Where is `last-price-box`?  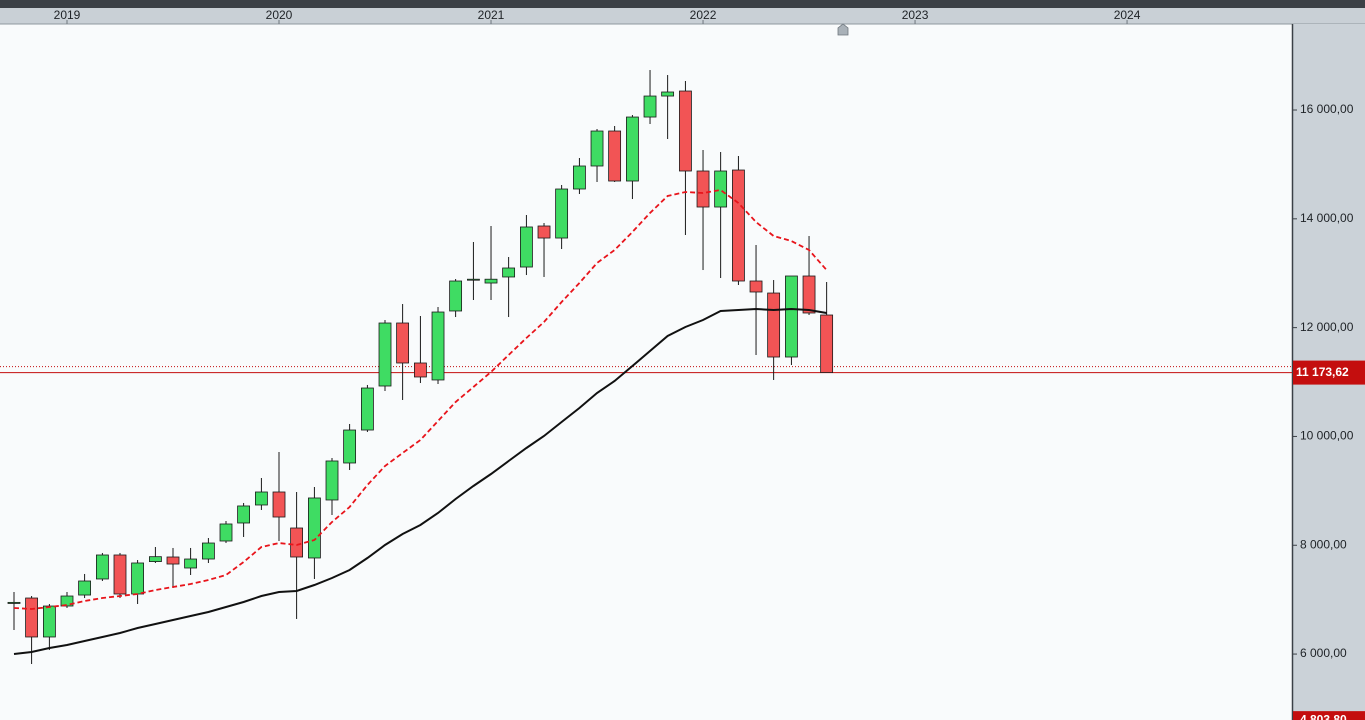 last-price-box is located at coordinates (1329, 372).